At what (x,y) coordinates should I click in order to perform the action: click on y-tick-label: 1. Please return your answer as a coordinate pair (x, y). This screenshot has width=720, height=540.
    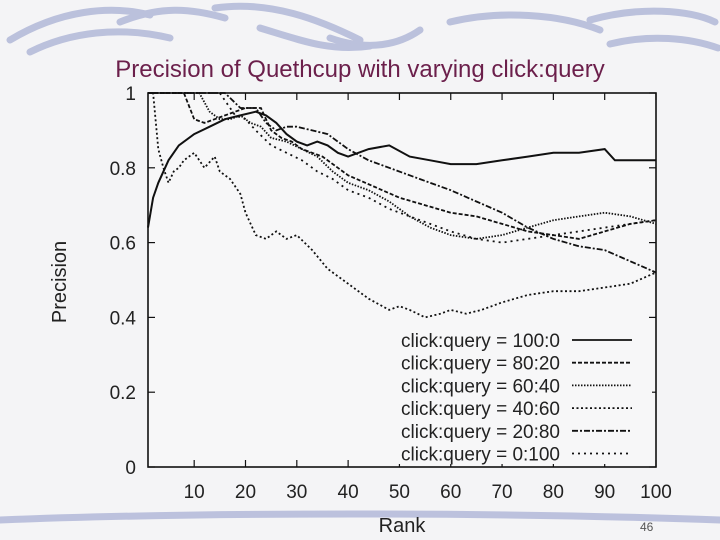
    Looking at the image, I should click on (130, 94).